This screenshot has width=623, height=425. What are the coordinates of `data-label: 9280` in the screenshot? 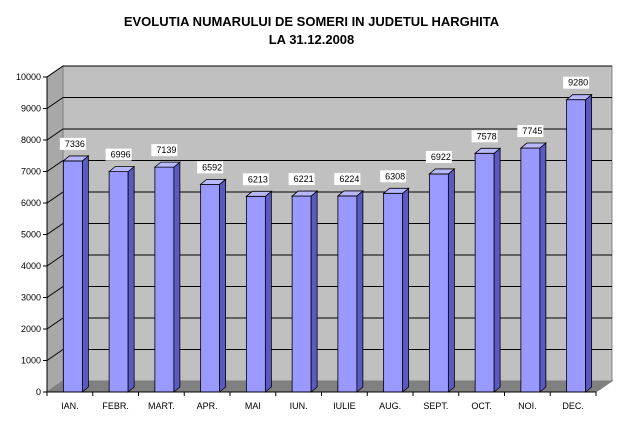 It's located at (578, 83).